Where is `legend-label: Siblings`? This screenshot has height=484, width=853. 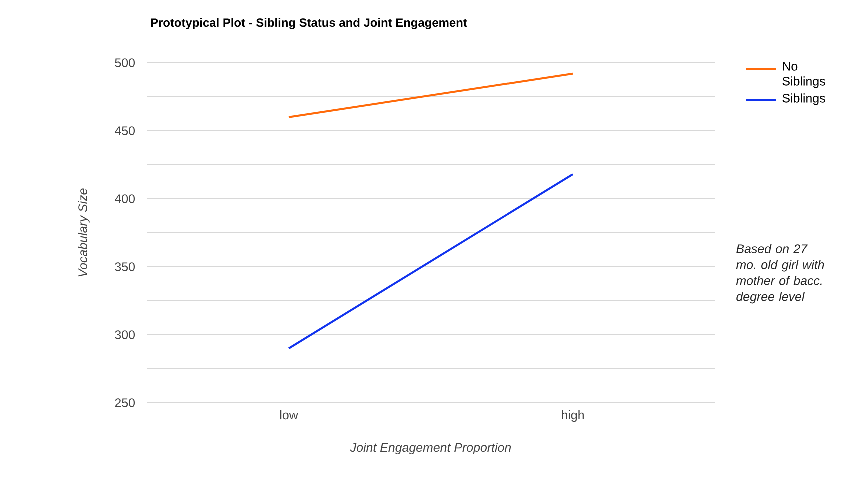 legend-label: Siblings is located at coordinates (804, 100).